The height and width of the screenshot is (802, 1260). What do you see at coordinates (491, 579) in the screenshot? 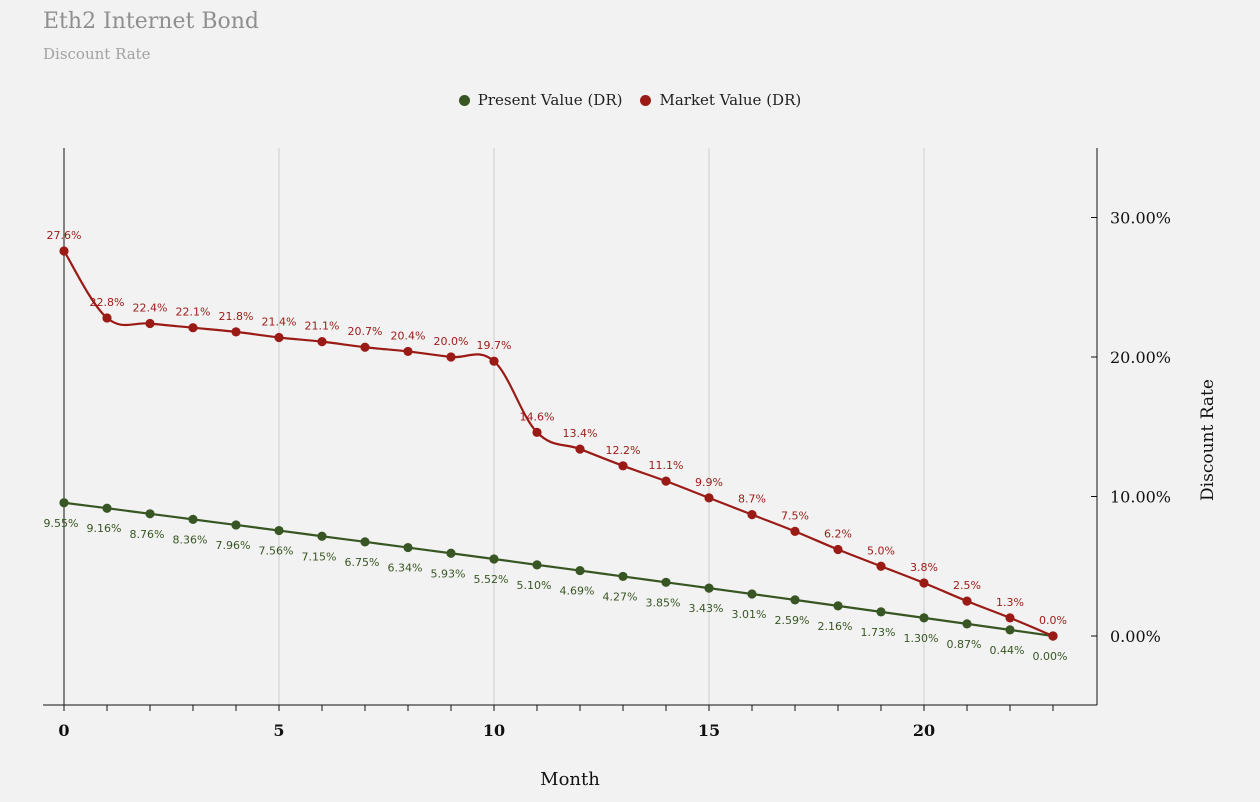
I see `data-label-present: 5.52%` at bounding box center [491, 579].